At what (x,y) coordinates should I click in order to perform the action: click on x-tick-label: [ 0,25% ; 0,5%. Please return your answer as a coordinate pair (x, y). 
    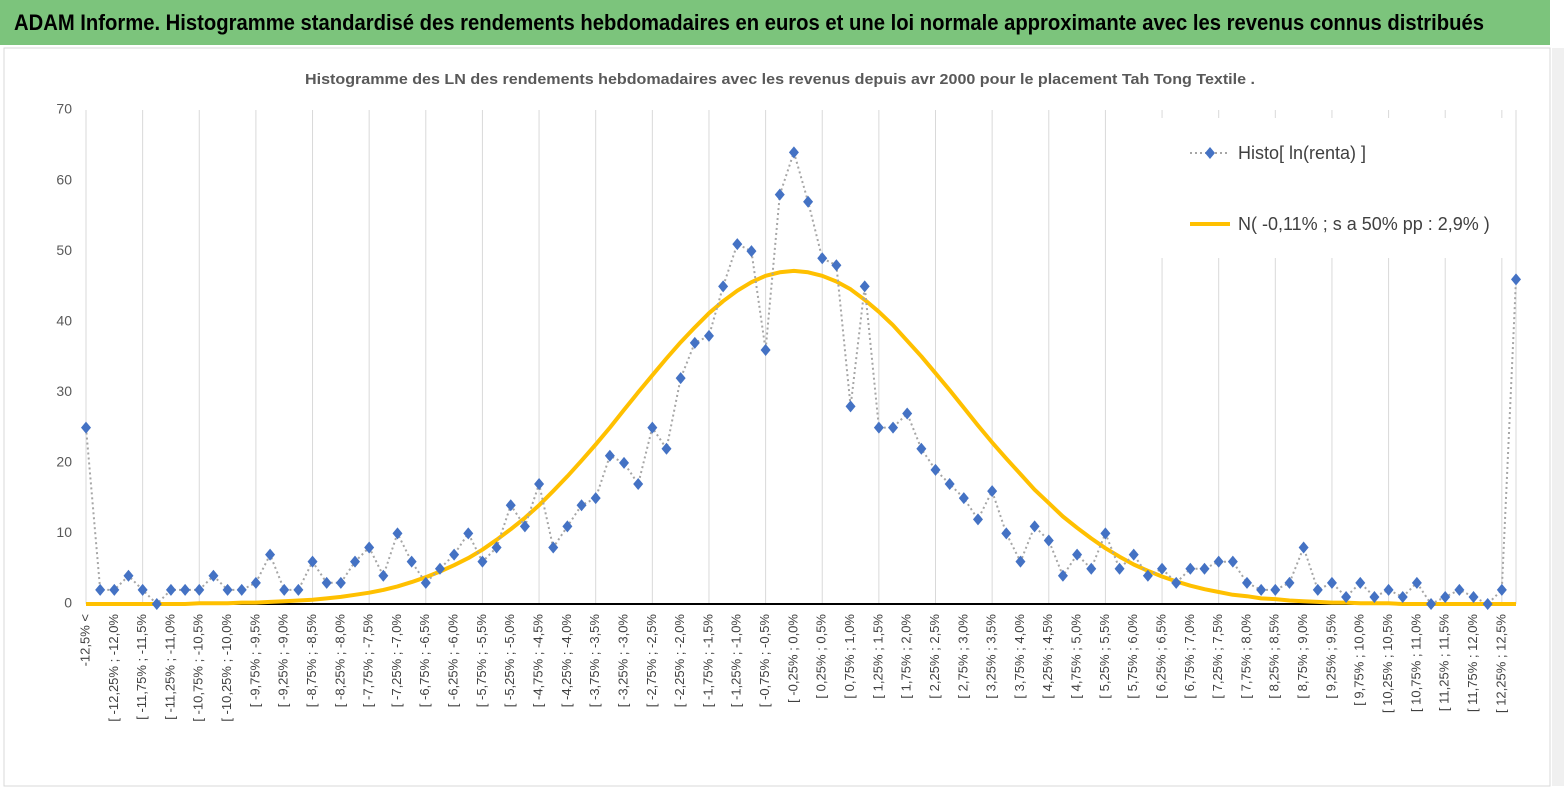
    Looking at the image, I should click on (821, 656).